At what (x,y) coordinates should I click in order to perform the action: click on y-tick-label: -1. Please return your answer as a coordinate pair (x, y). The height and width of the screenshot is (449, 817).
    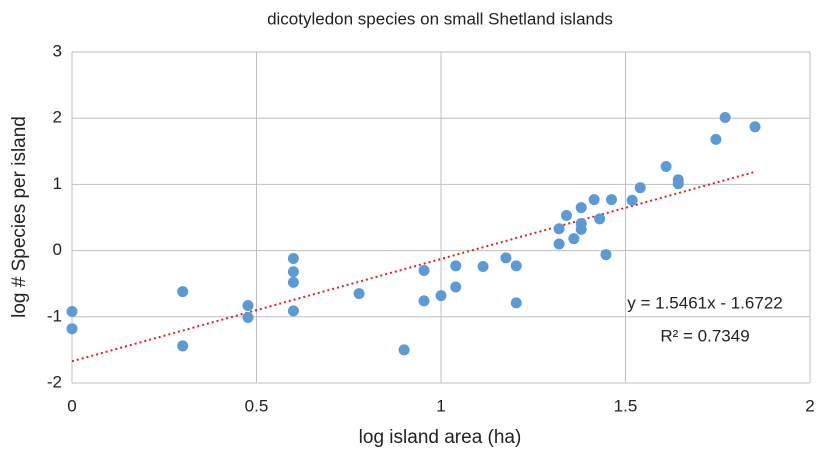
    Looking at the image, I should click on (54, 315).